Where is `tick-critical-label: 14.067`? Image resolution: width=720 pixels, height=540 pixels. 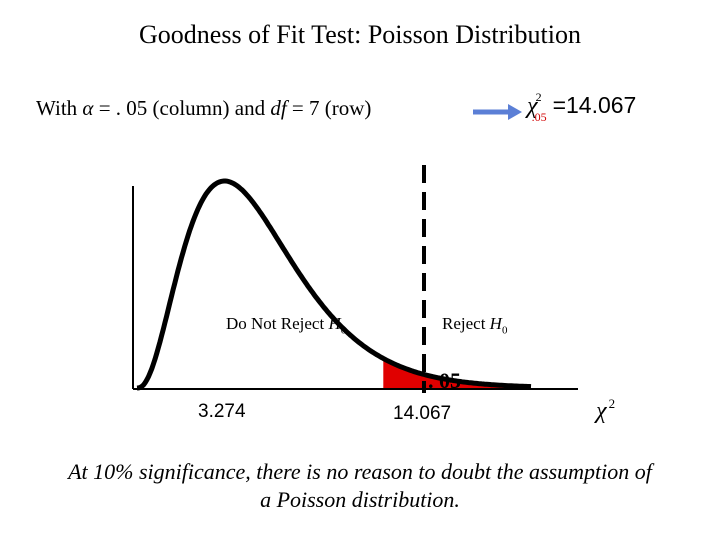
tick-critical-label: 14.067 is located at coordinates (422, 413).